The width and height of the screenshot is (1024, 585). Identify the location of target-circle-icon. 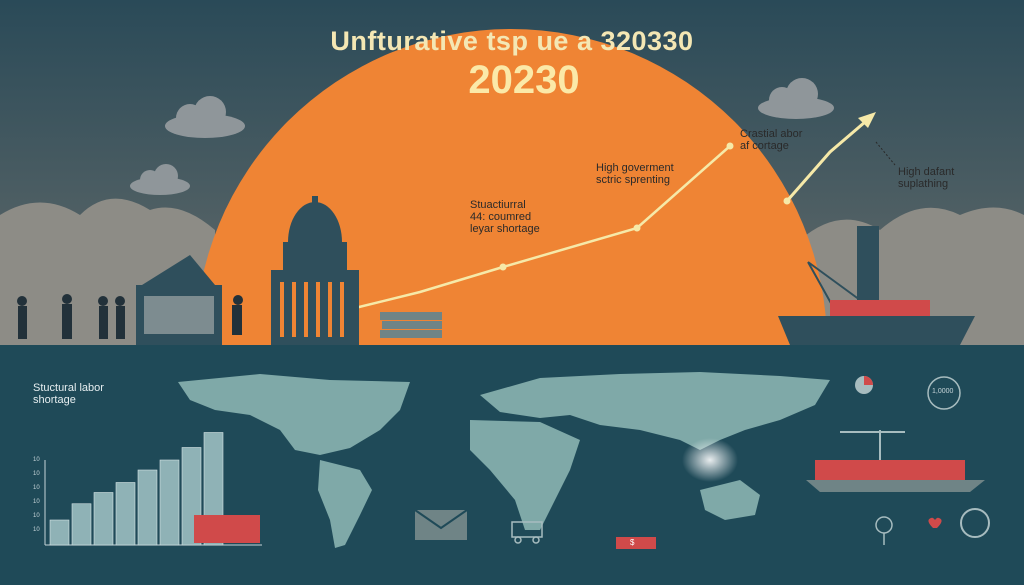
(944, 393).